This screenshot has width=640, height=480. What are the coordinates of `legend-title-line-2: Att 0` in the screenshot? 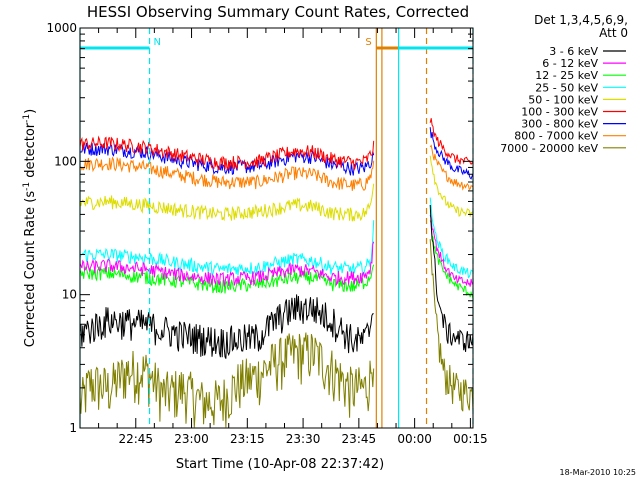 It's located at (613, 33).